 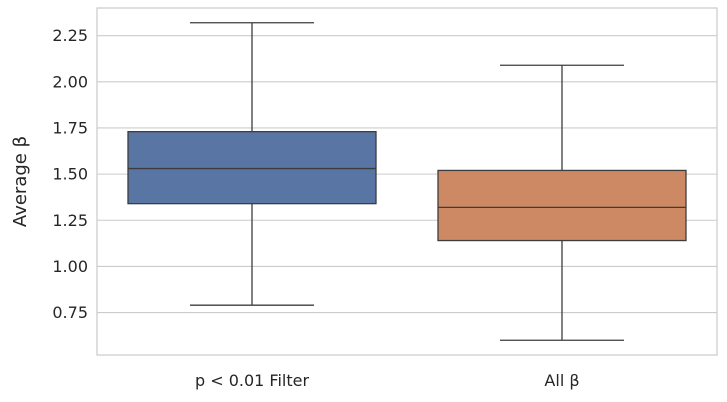 I want to click on y-tick-label: 1.25, so click(x=70, y=220).